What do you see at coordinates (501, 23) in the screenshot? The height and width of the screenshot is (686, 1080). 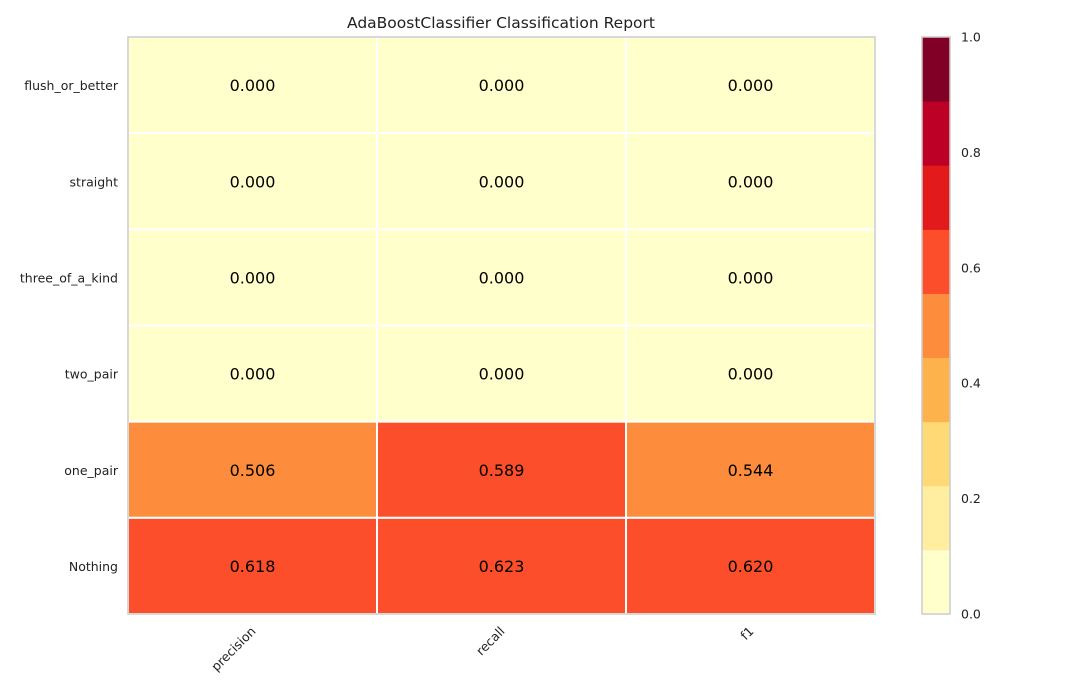 I see `chart-title: AdaBoostClassifier Classification Report` at bounding box center [501, 23].